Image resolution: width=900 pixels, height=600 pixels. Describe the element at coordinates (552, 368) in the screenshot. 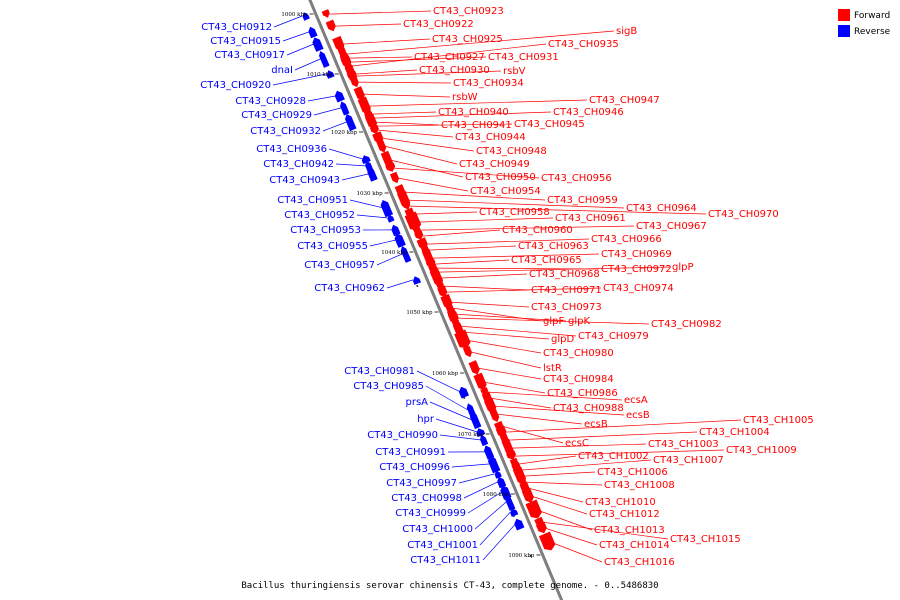

I see `forward-gene-label: lstR` at that location.